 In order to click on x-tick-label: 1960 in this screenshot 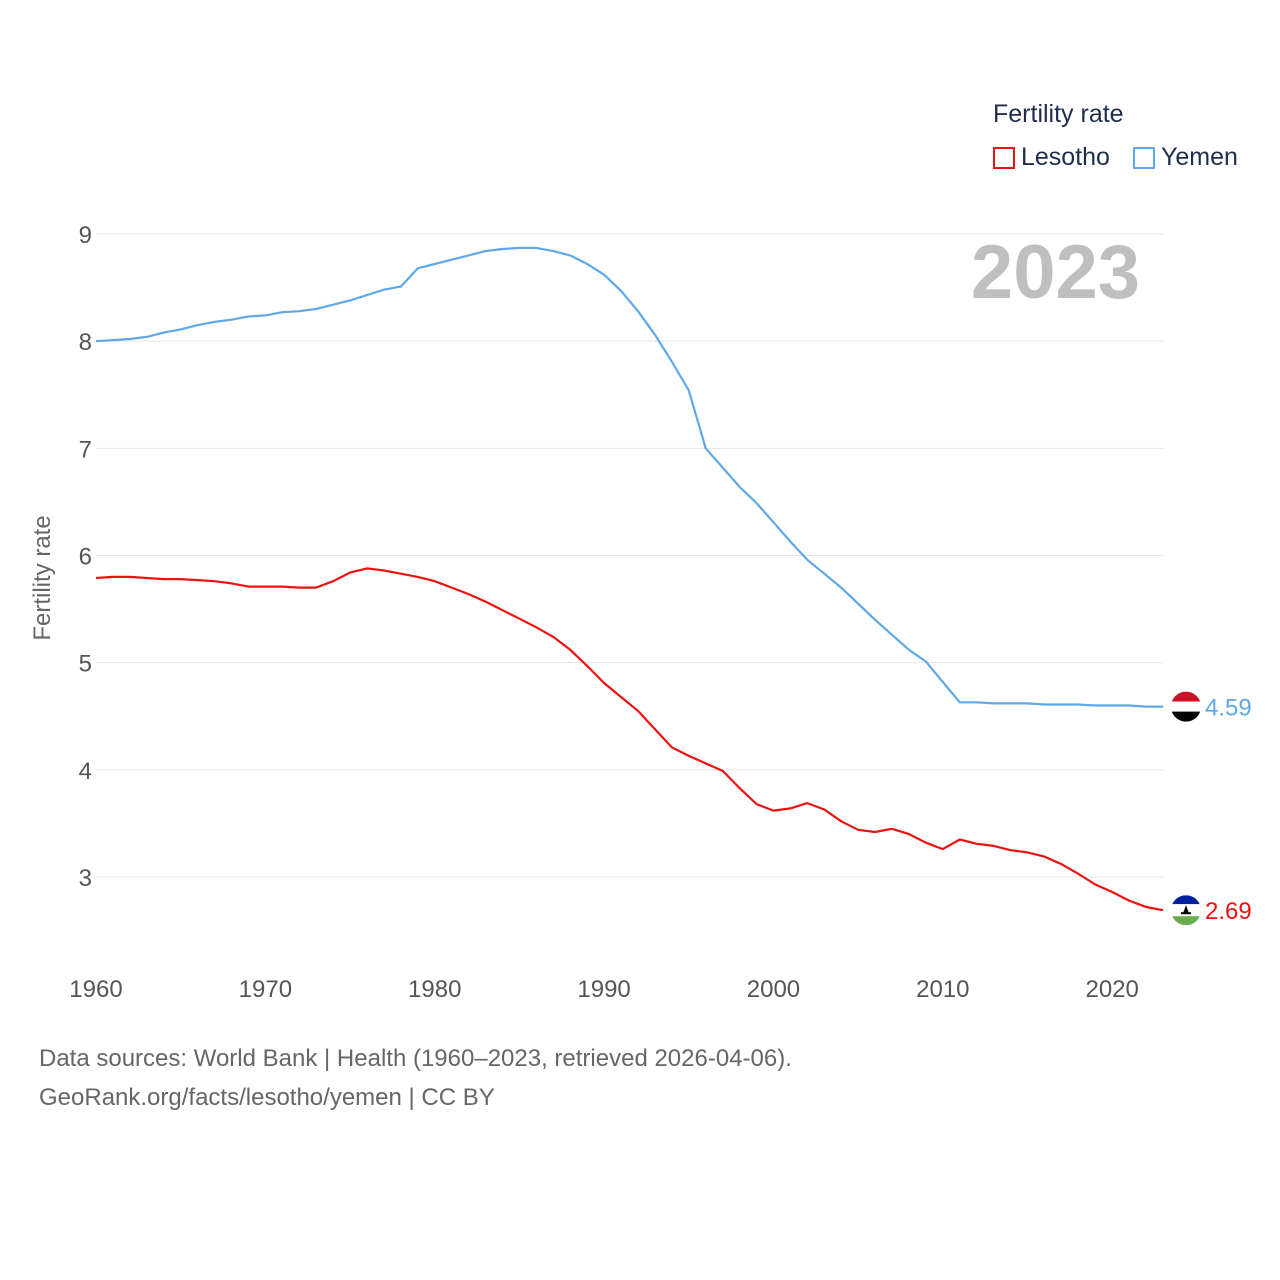, I will do `click(95, 989)`.